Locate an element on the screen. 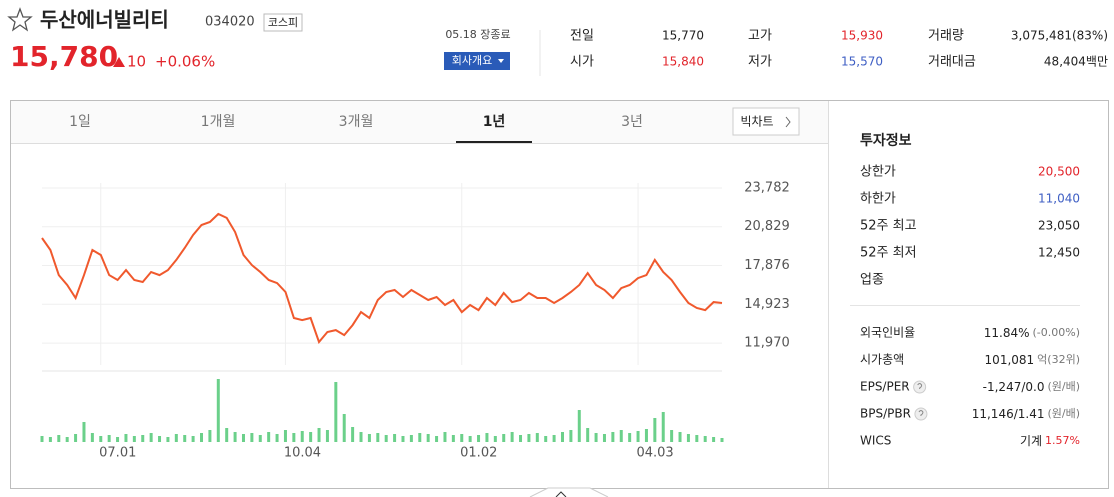 Image resolution: width=1114 pixels, height=497 pixels. info-value: 12,450 is located at coordinates (1059, 253).